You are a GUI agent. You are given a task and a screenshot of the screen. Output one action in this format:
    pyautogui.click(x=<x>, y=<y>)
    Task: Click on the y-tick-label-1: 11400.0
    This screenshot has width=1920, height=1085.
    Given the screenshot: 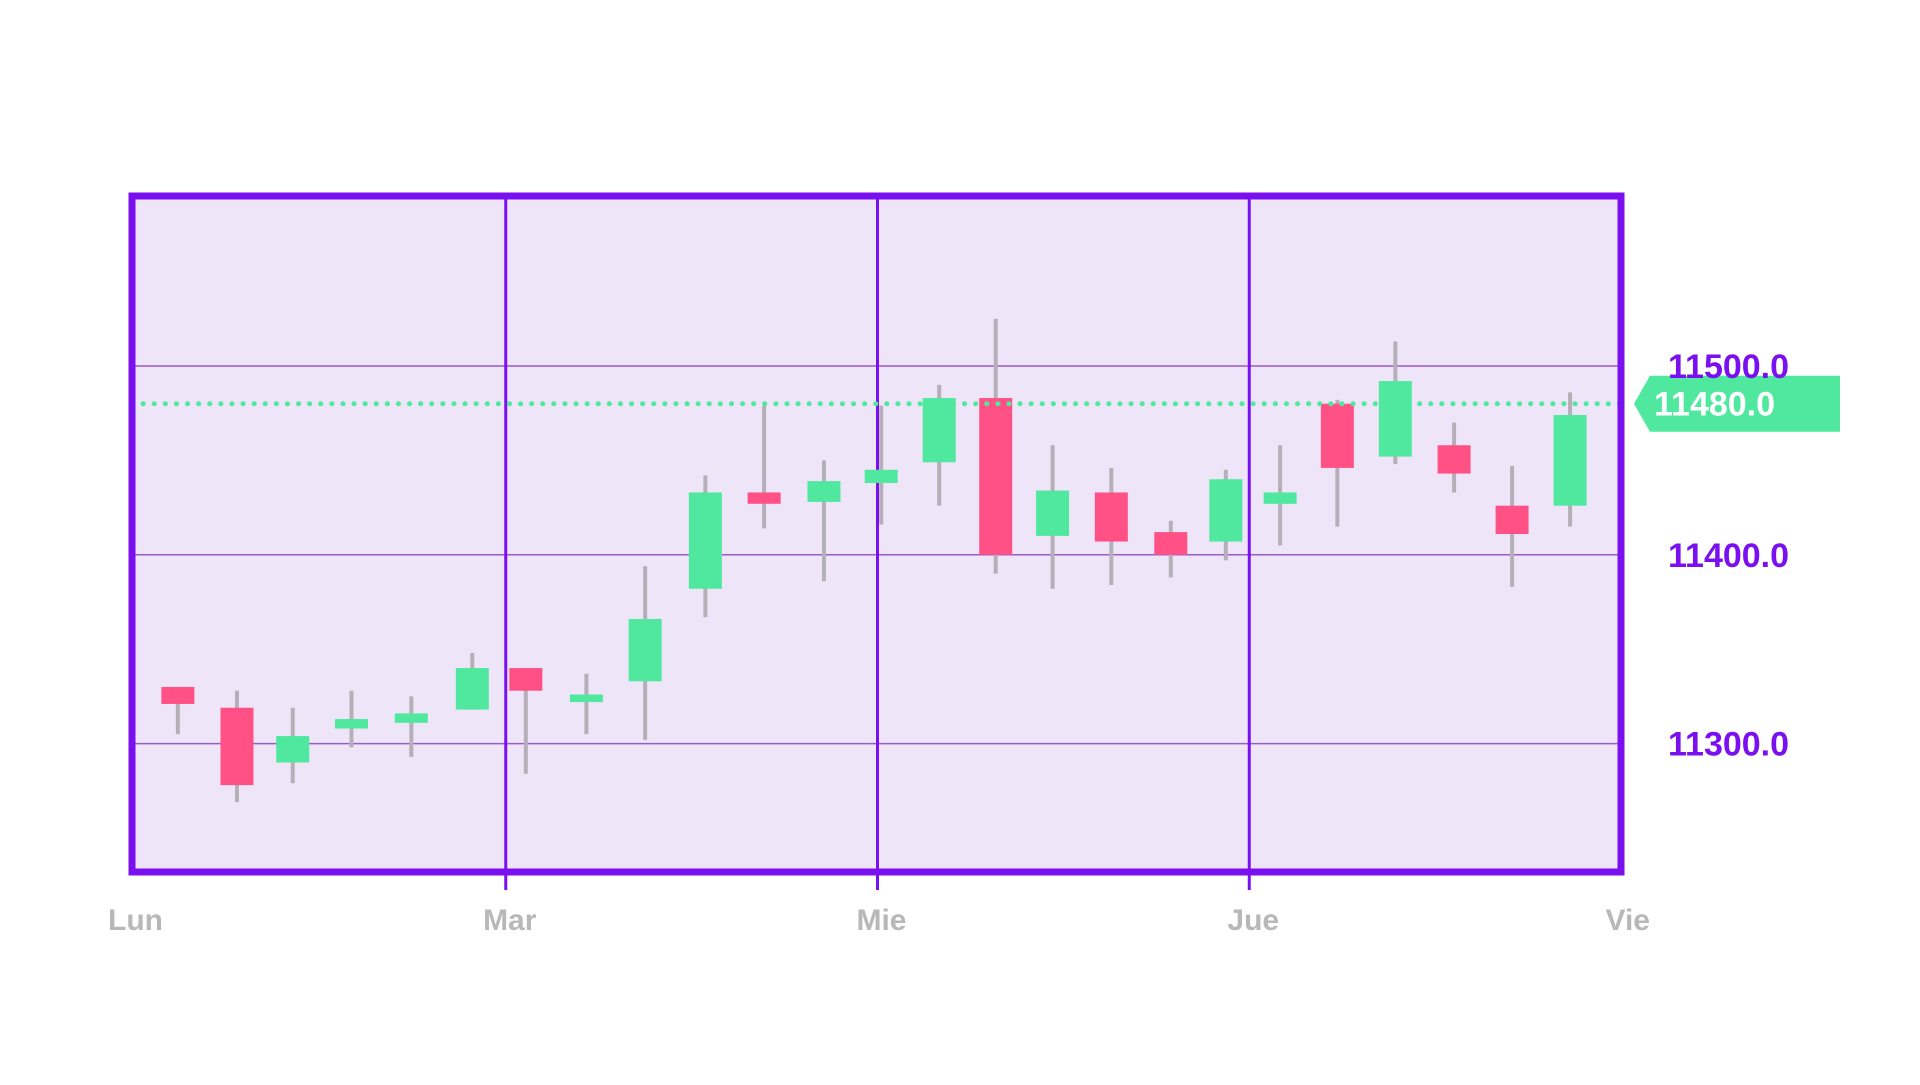 What is the action you would take?
    pyautogui.click(x=1728, y=556)
    